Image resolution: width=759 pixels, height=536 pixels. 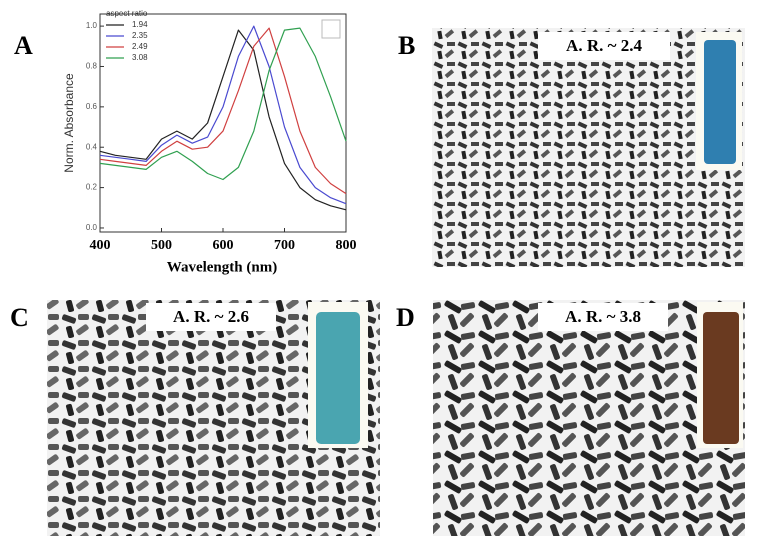 I want to click on annotation: A. R. ~ 3.8, so click(x=603, y=316).